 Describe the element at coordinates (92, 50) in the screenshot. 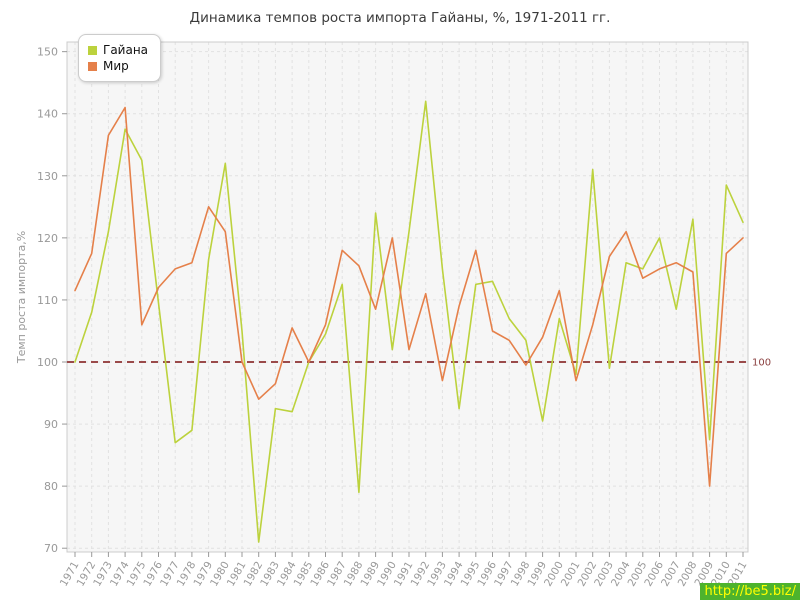

I see `legend-swatch-guyana-icon` at that location.